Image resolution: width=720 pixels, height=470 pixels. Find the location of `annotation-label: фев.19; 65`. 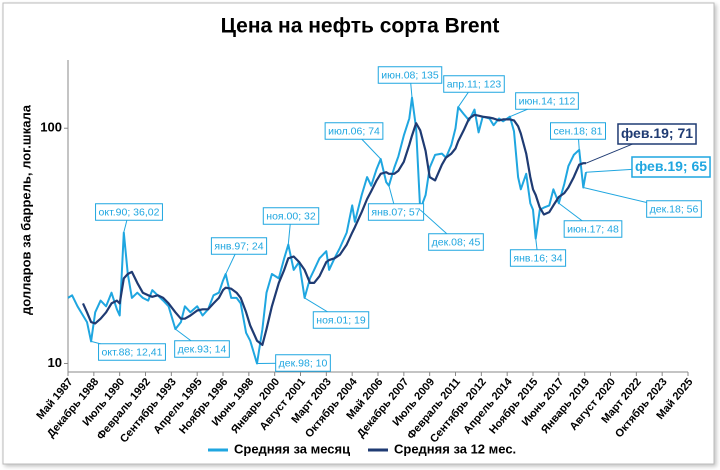

annotation-label: фев.19; 65 is located at coordinates (671, 166).